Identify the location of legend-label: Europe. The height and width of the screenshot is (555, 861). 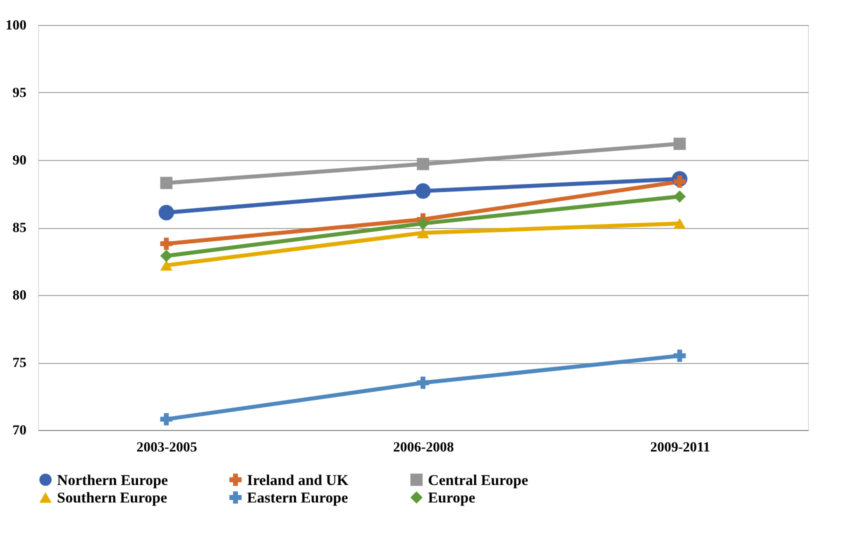
(452, 498).